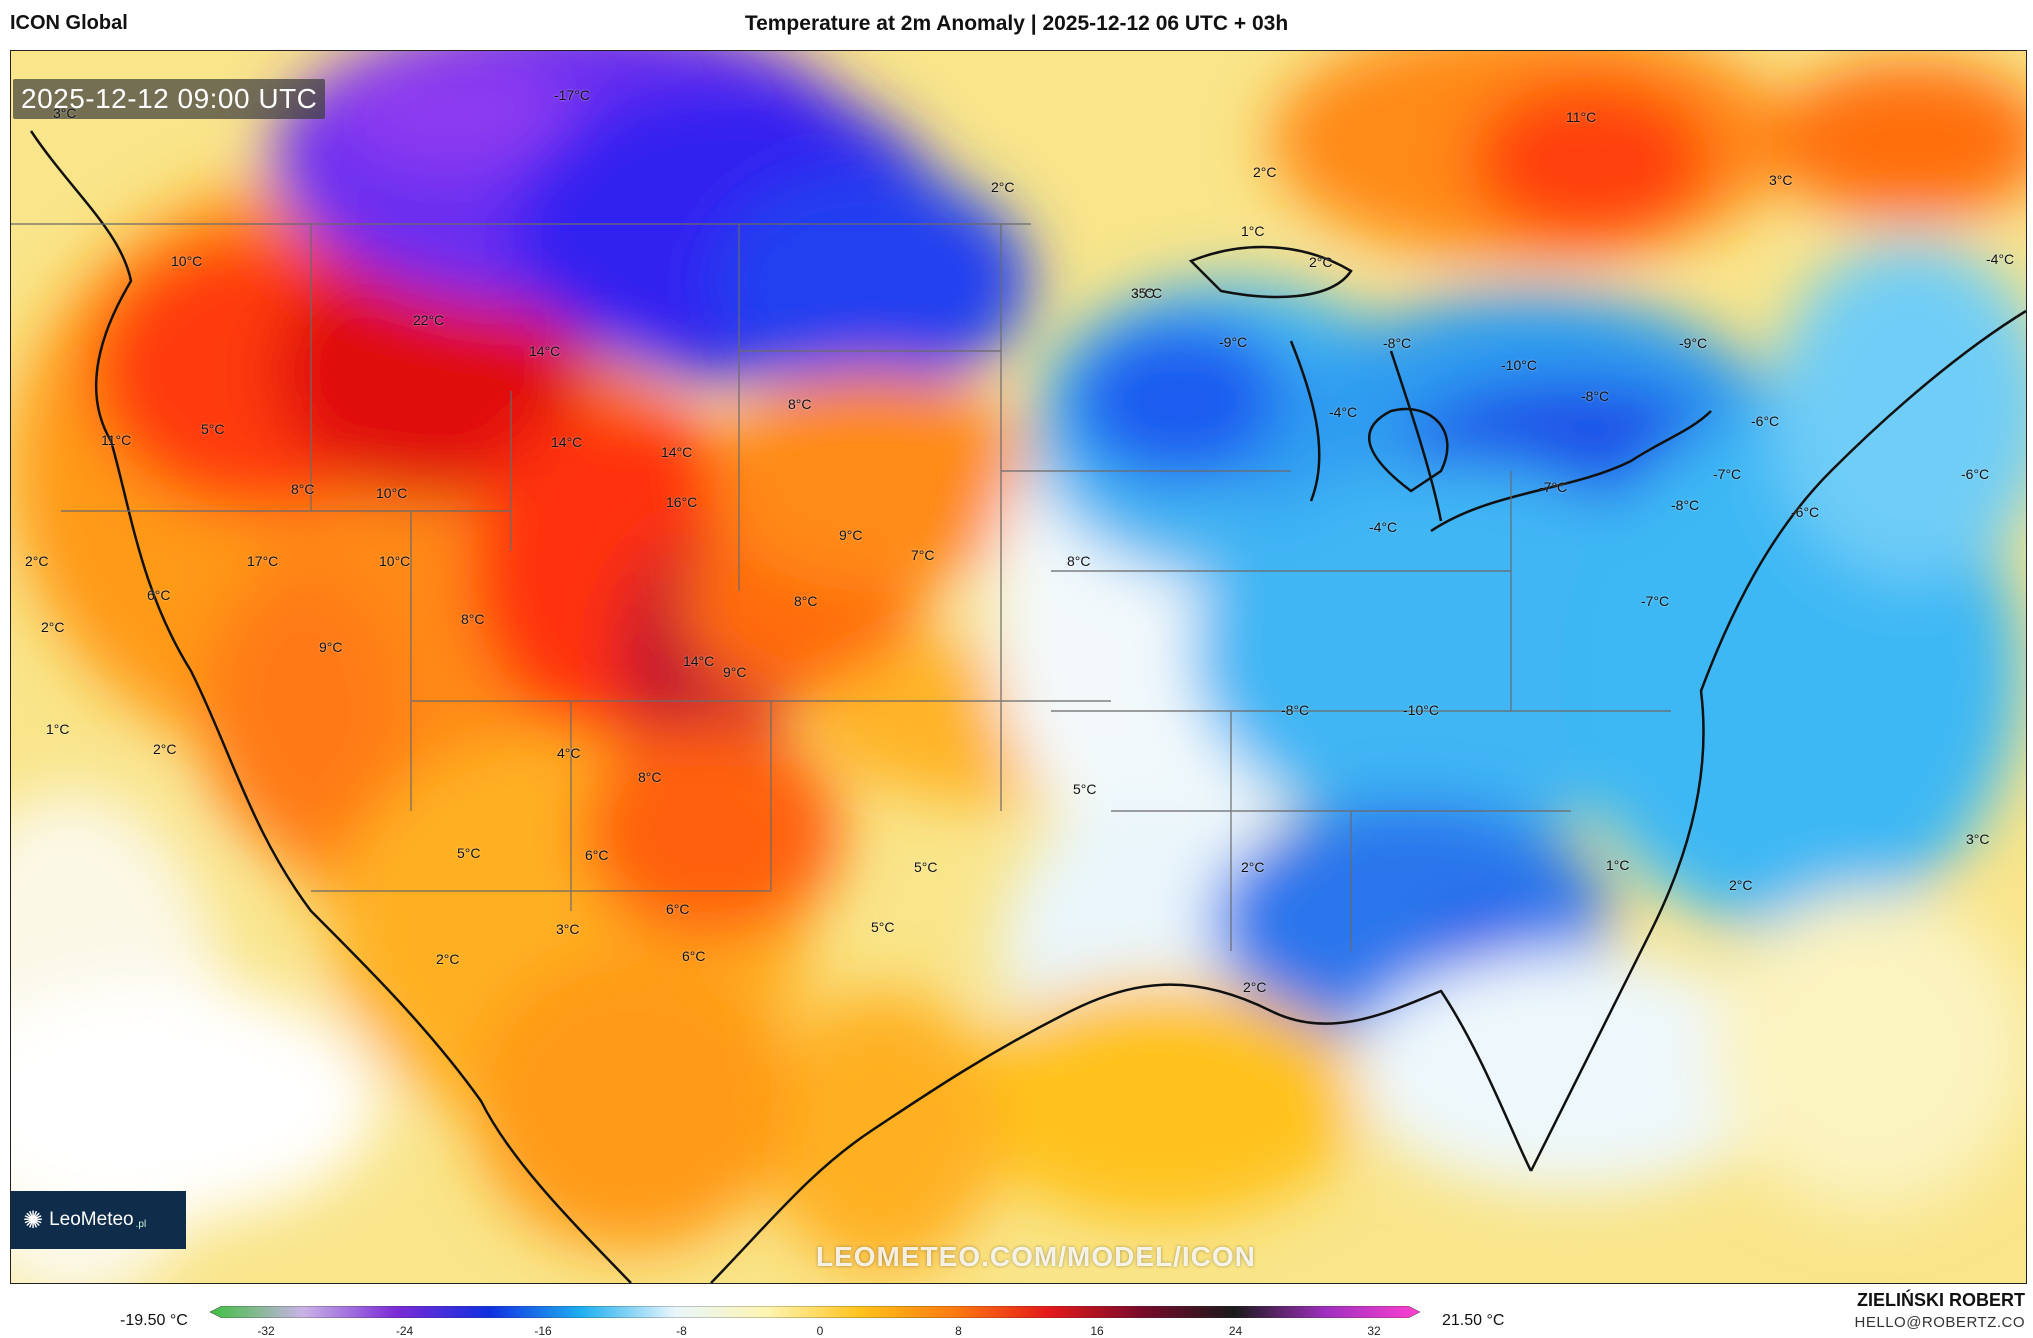  What do you see at coordinates (1235, 1331) in the screenshot?
I see `colorbar-tick: 24` at bounding box center [1235, 1331].